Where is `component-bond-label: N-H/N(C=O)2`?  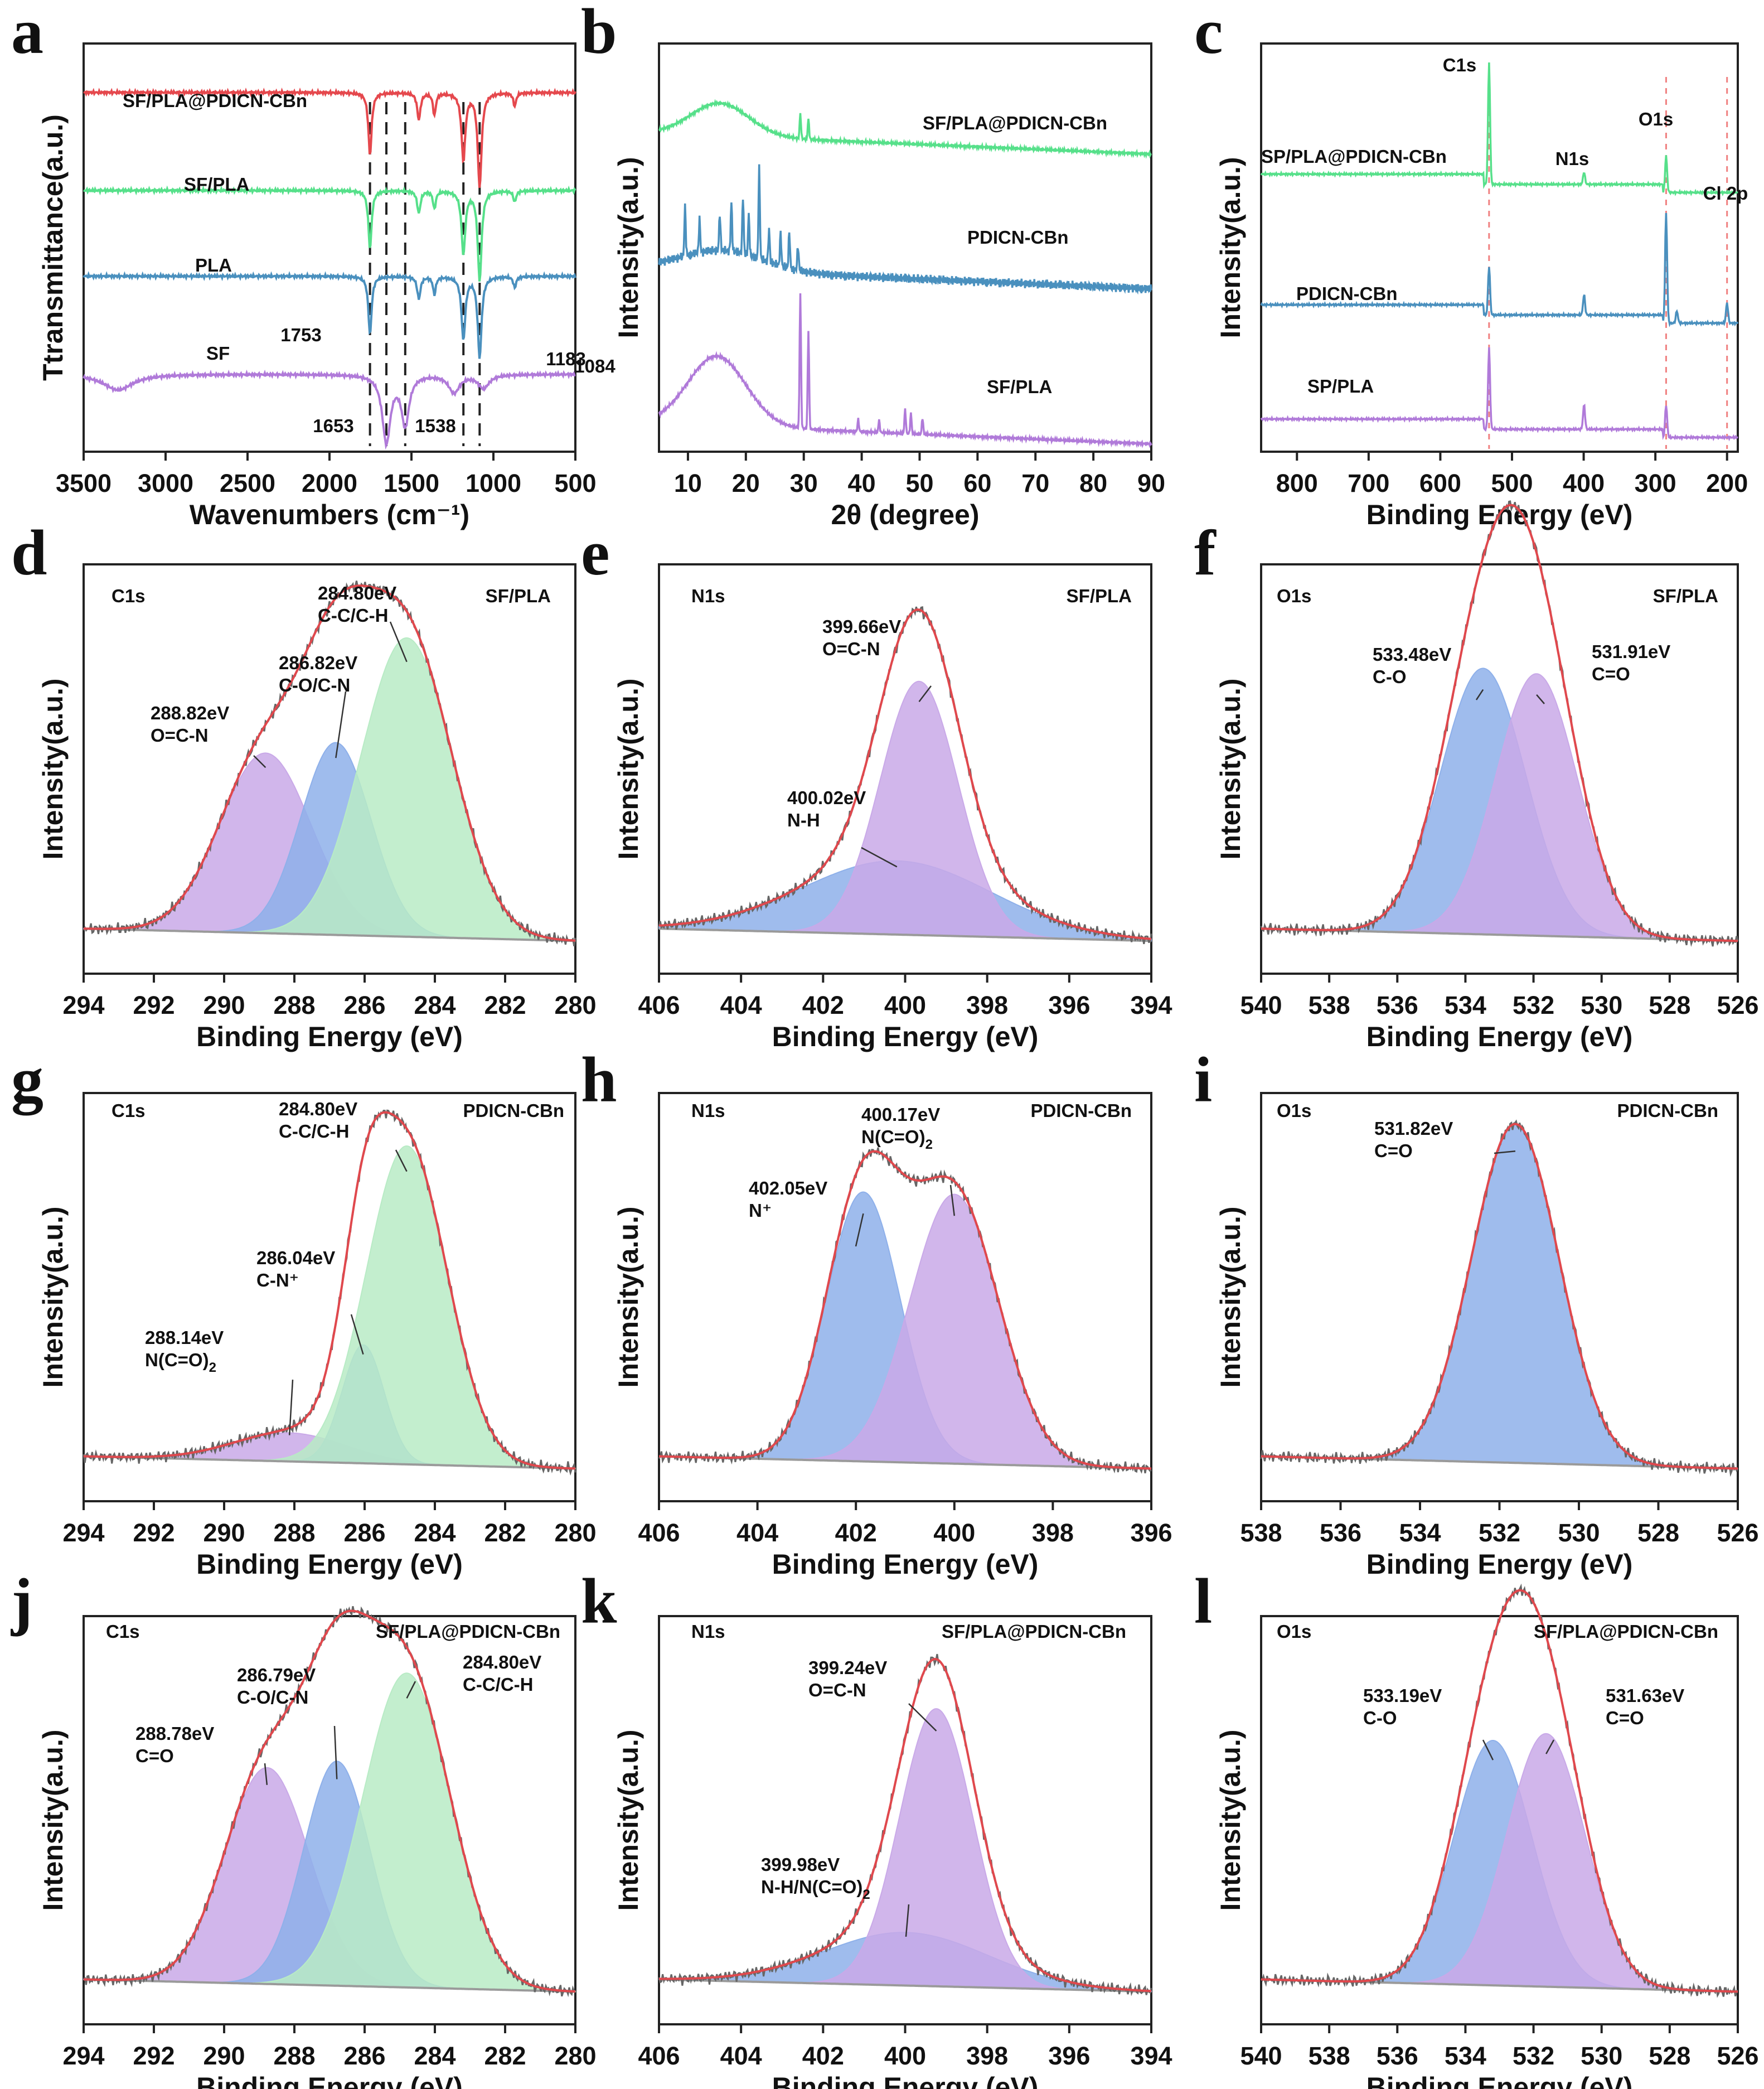 component-bond-label: N-H/N(C=O)2 is located at coordinates (815, 1889).